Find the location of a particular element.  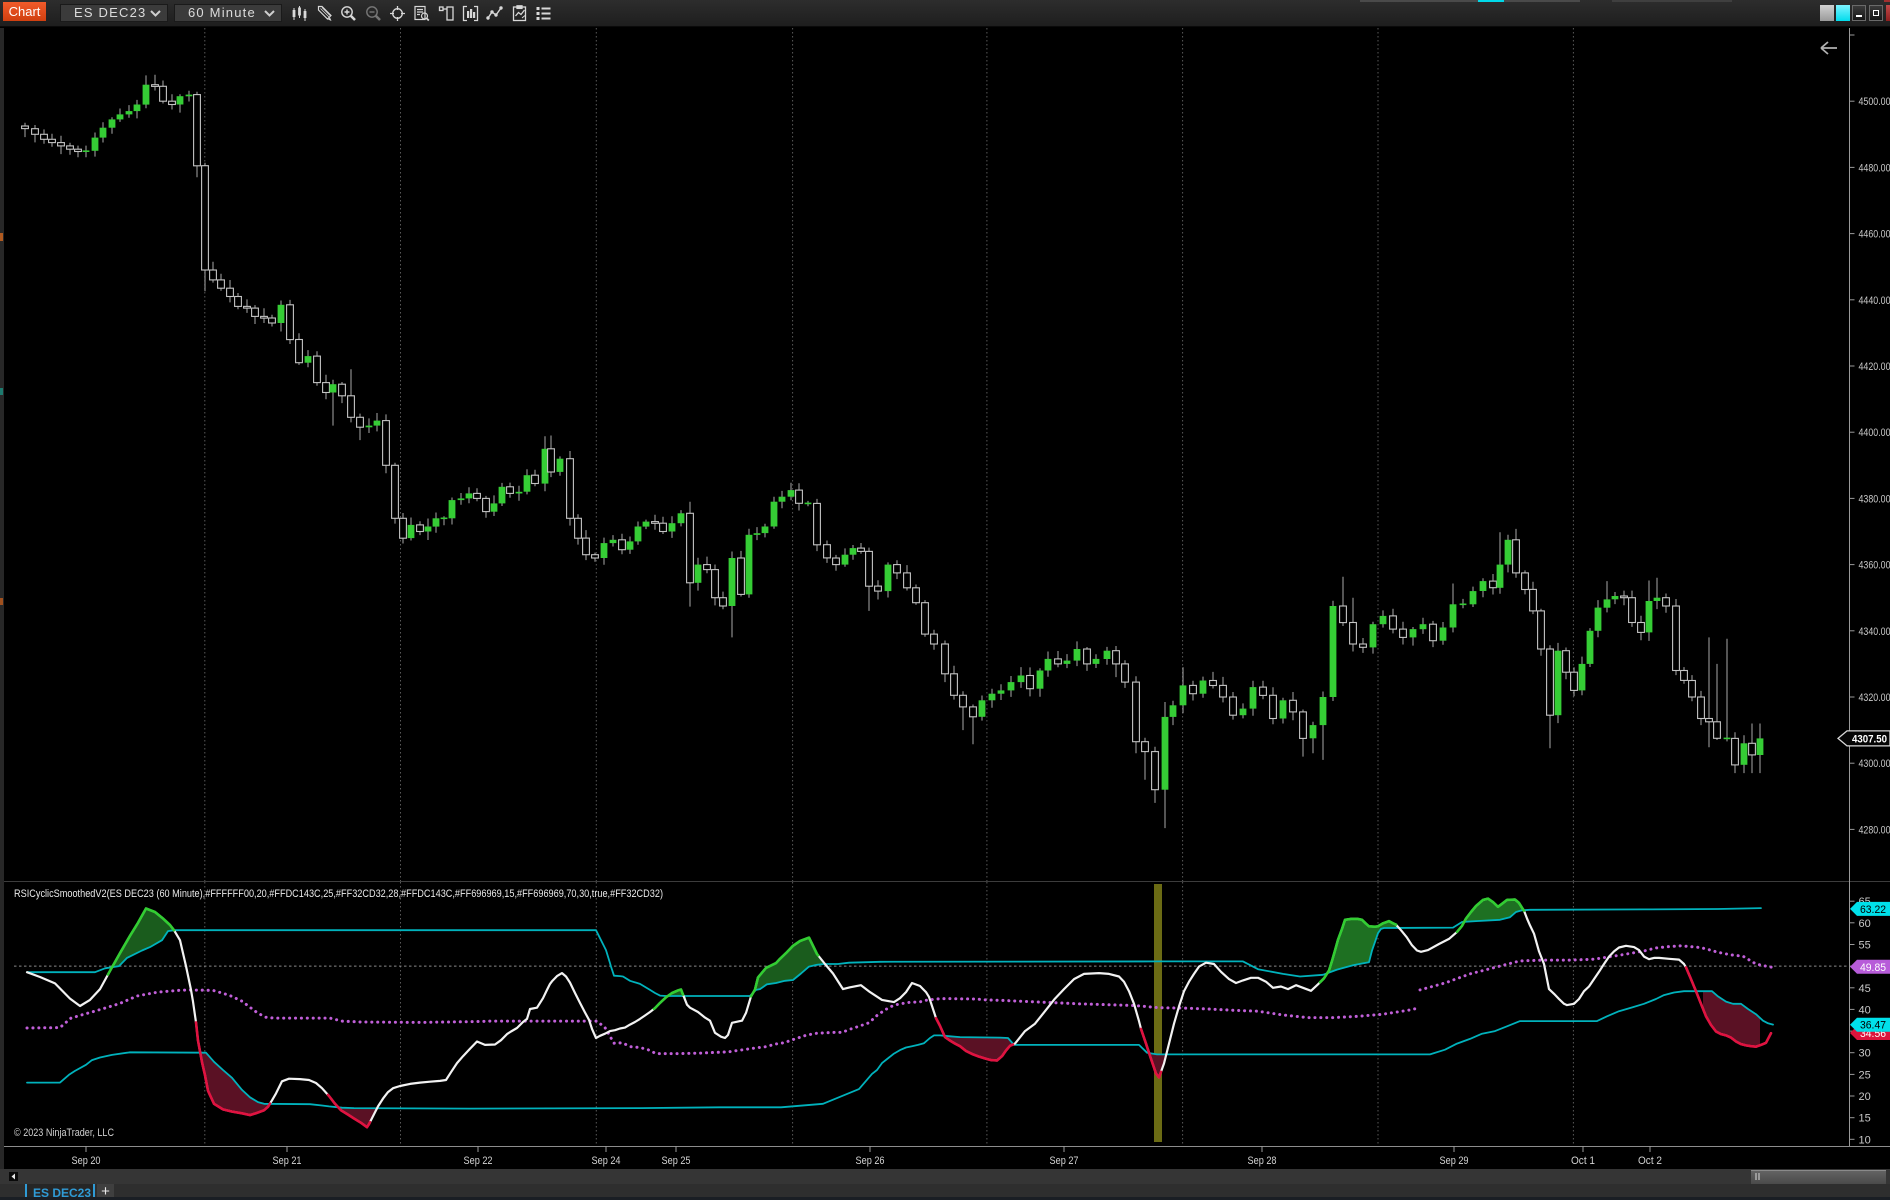

svg-text: 4280.00 is located at coordinates (1874, 830).